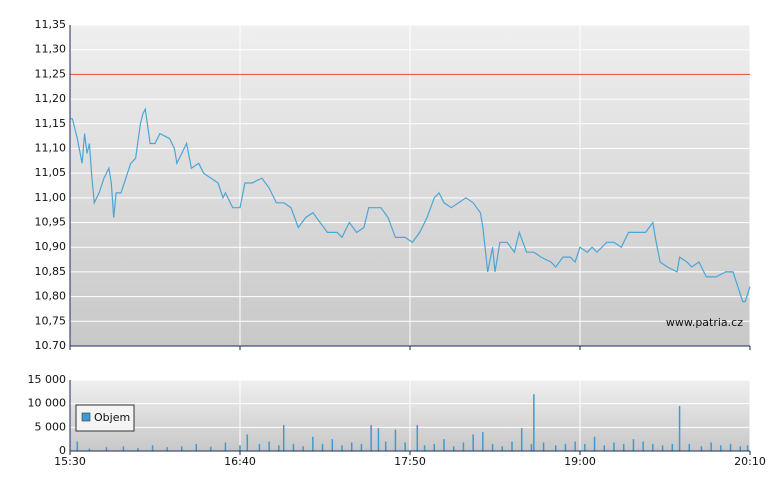  Describe the element at coordinates (51, 271) in the screenshot. I see `y-tick-label: 10,85` at that location.